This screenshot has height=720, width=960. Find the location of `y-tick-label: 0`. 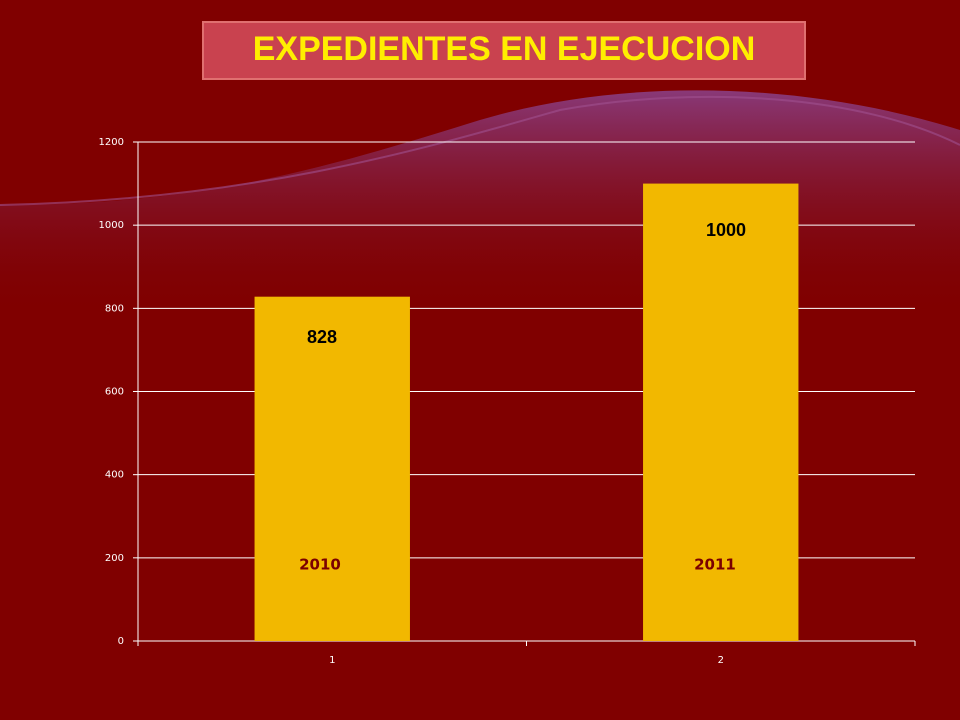

y-tick-label: 0 is located at coordinates (121, 641).